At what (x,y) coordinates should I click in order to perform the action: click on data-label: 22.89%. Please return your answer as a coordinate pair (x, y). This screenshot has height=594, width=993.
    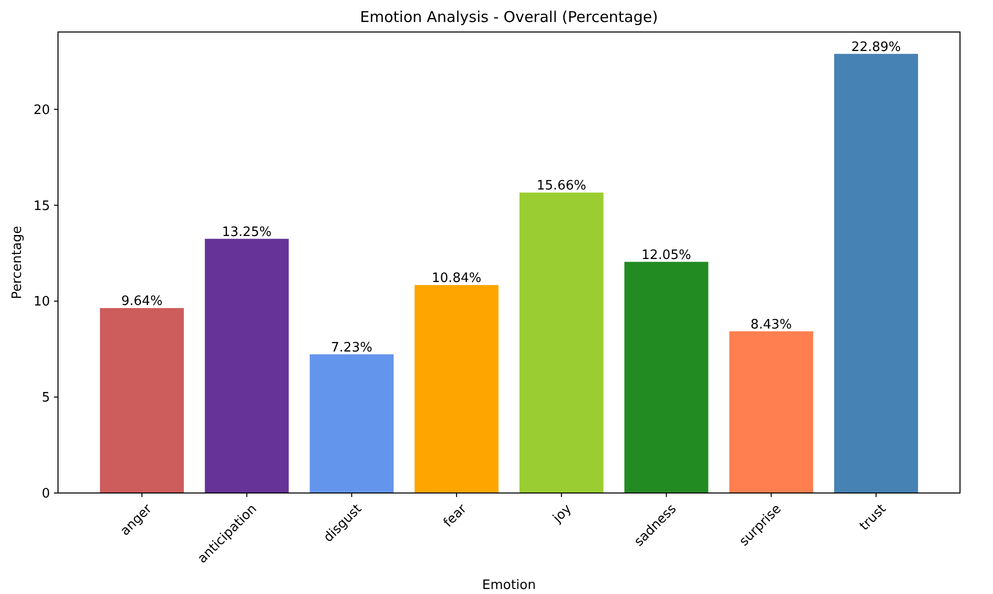
    Looking at the image, I should click on (876, 47).